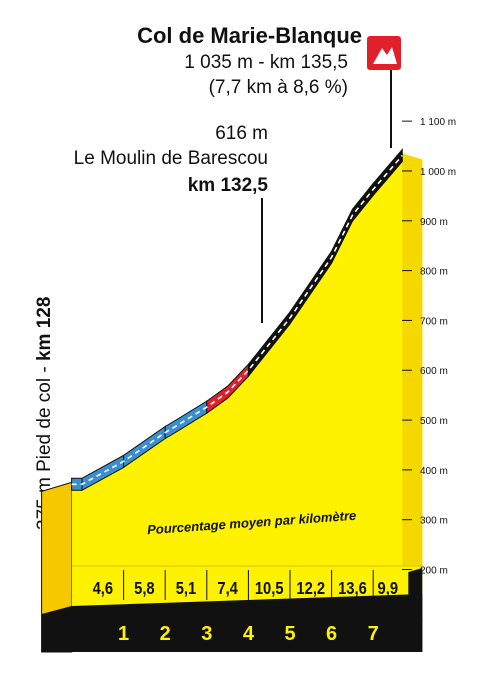 This screenshot has height=676, width=480. I want to click on km-marker-label: 1, so click(123, 634).